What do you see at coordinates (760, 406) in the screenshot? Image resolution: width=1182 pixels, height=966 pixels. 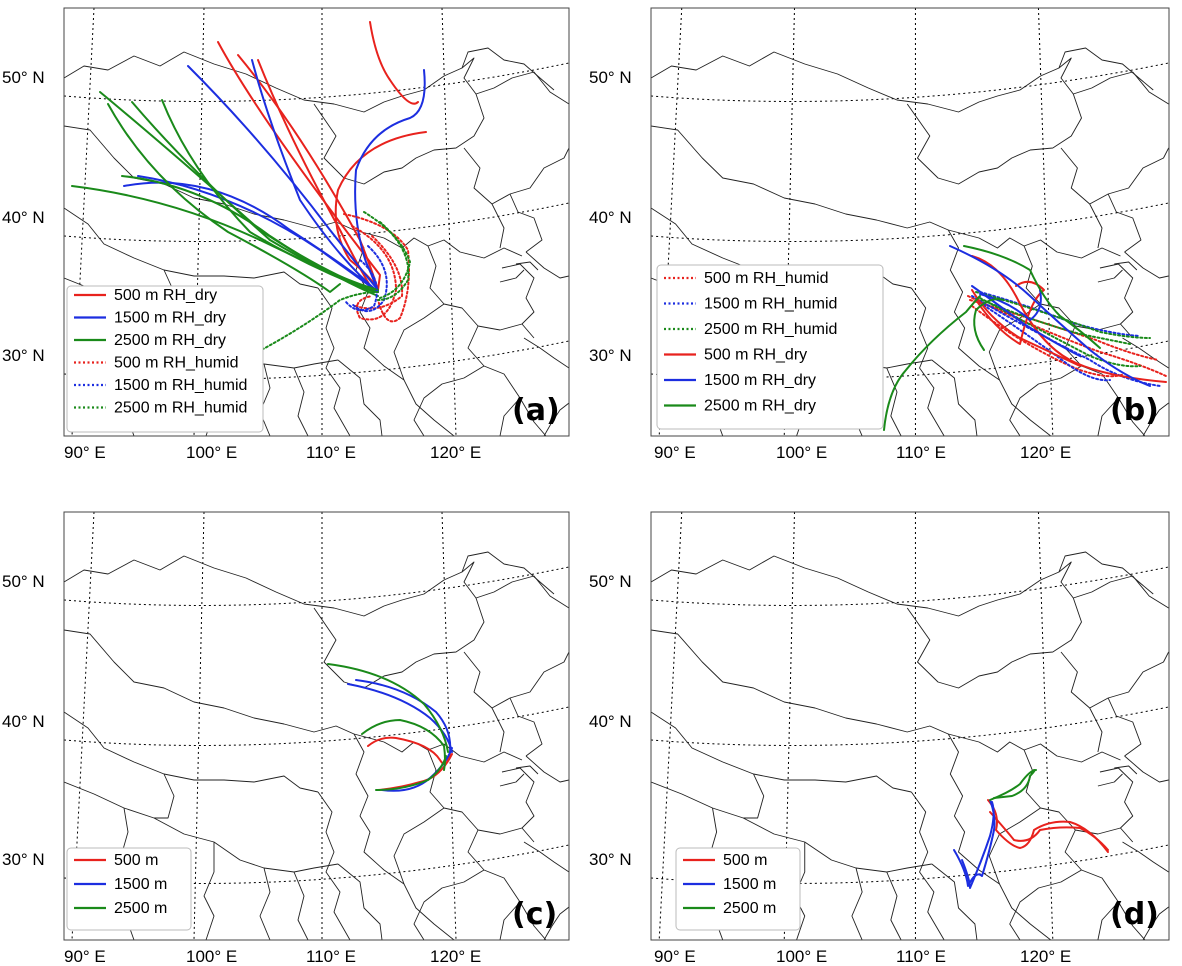 I see `legend-label: 2500 m RH_dry` at bounding box center [760, 406].